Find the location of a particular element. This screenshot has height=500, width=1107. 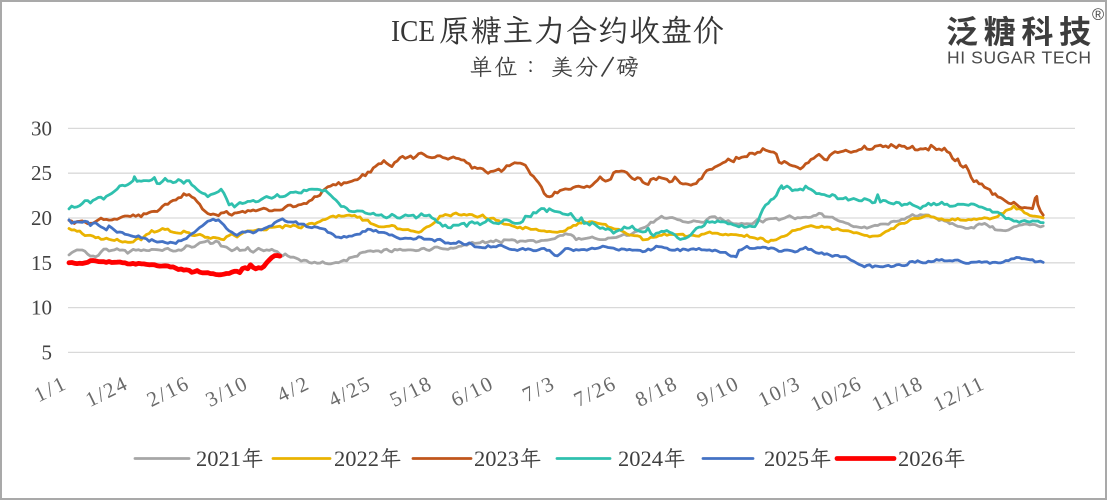

svg-text: 2024 is located at coordinates (640, 458).